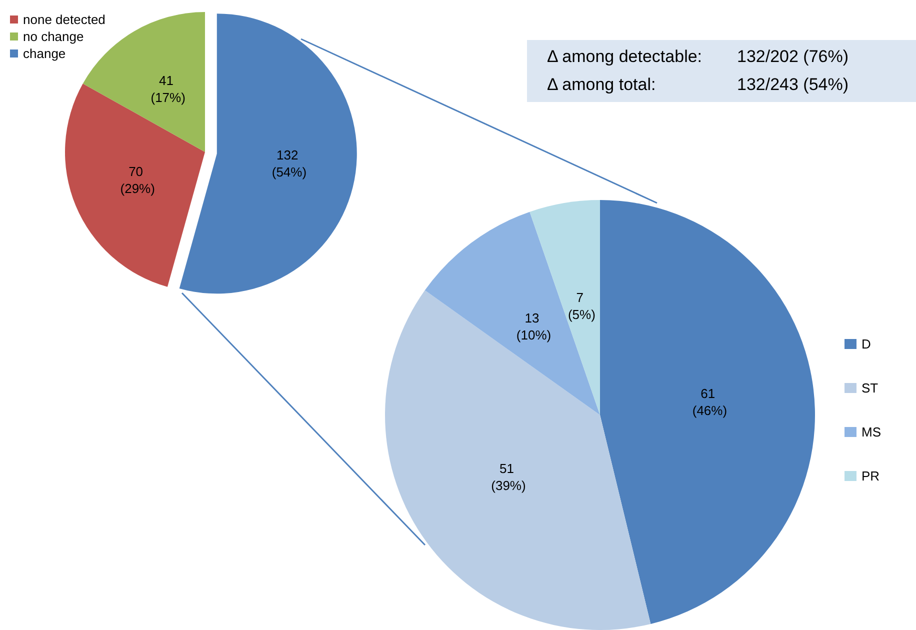 The width and height of the screenshot is (916, 630). I want to click on legend-label: MS, so click(872, 432).